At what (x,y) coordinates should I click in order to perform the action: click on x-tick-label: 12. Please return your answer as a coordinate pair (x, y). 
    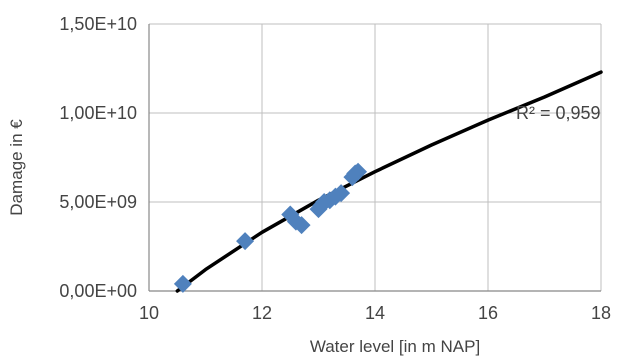
    Looking at the image, I should click on (262, 313).